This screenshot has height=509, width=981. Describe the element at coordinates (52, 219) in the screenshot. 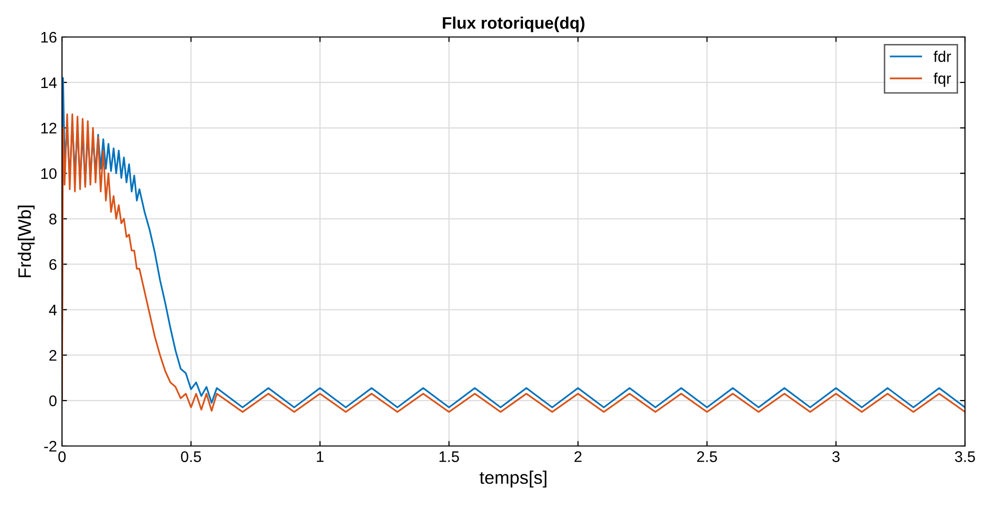

I see `y-tick-label: 8` at that location.